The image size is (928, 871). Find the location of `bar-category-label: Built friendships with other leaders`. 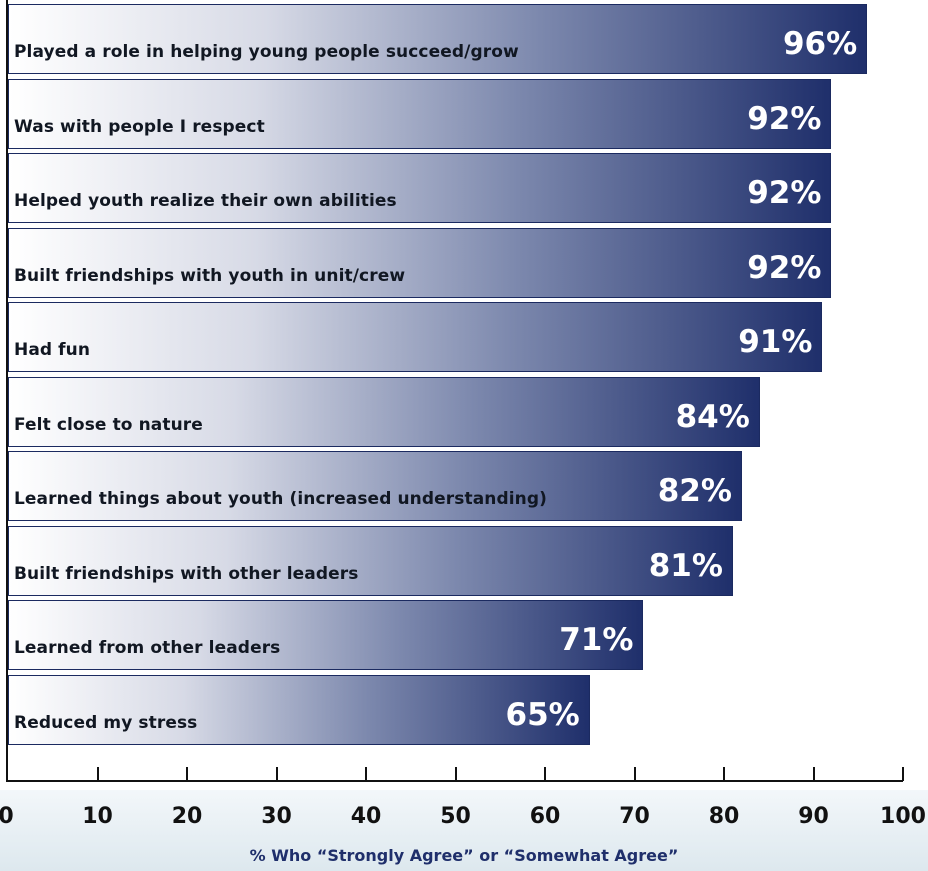

bar-category-label: Built friendships with other leaders is located at coordinates (186, 573).